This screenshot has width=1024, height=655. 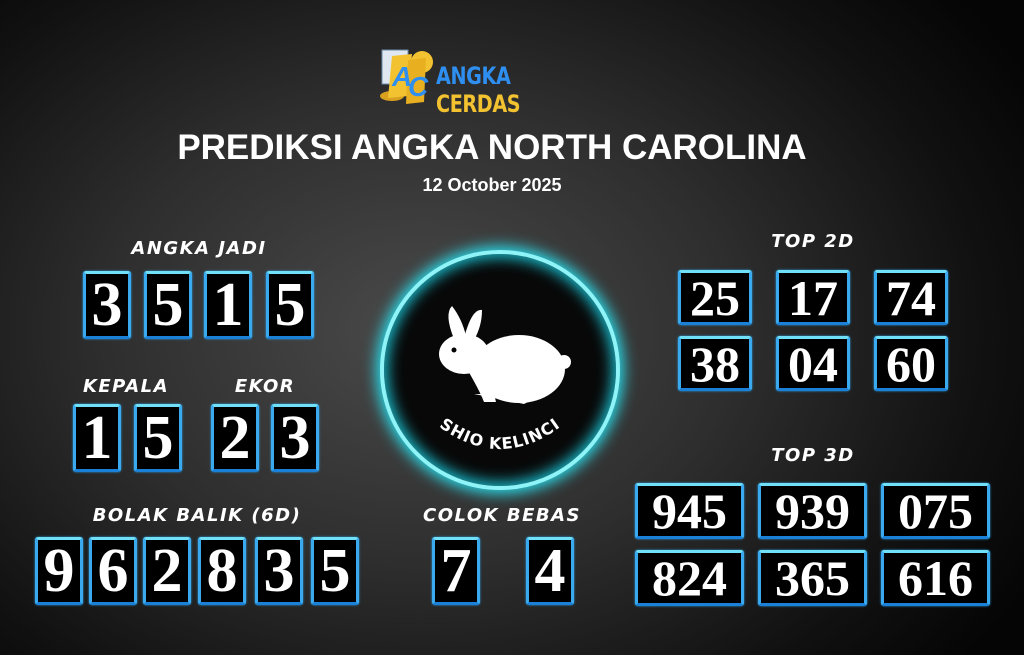 What do you see at coordinates (813, 364) in the screenshot?
I see `top2d-number: 04` at bounding box center [813, 364].